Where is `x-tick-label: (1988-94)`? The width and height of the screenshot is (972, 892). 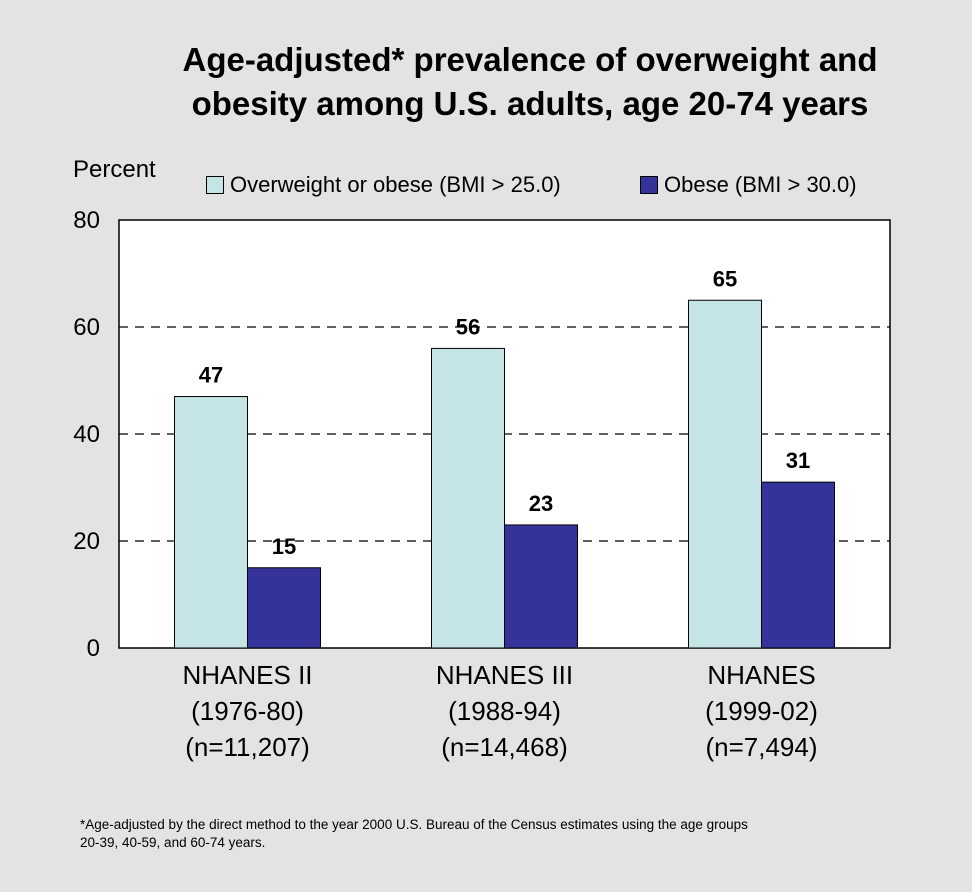
x-tick-label: (1988-94) is located at coordinates (504, 711).